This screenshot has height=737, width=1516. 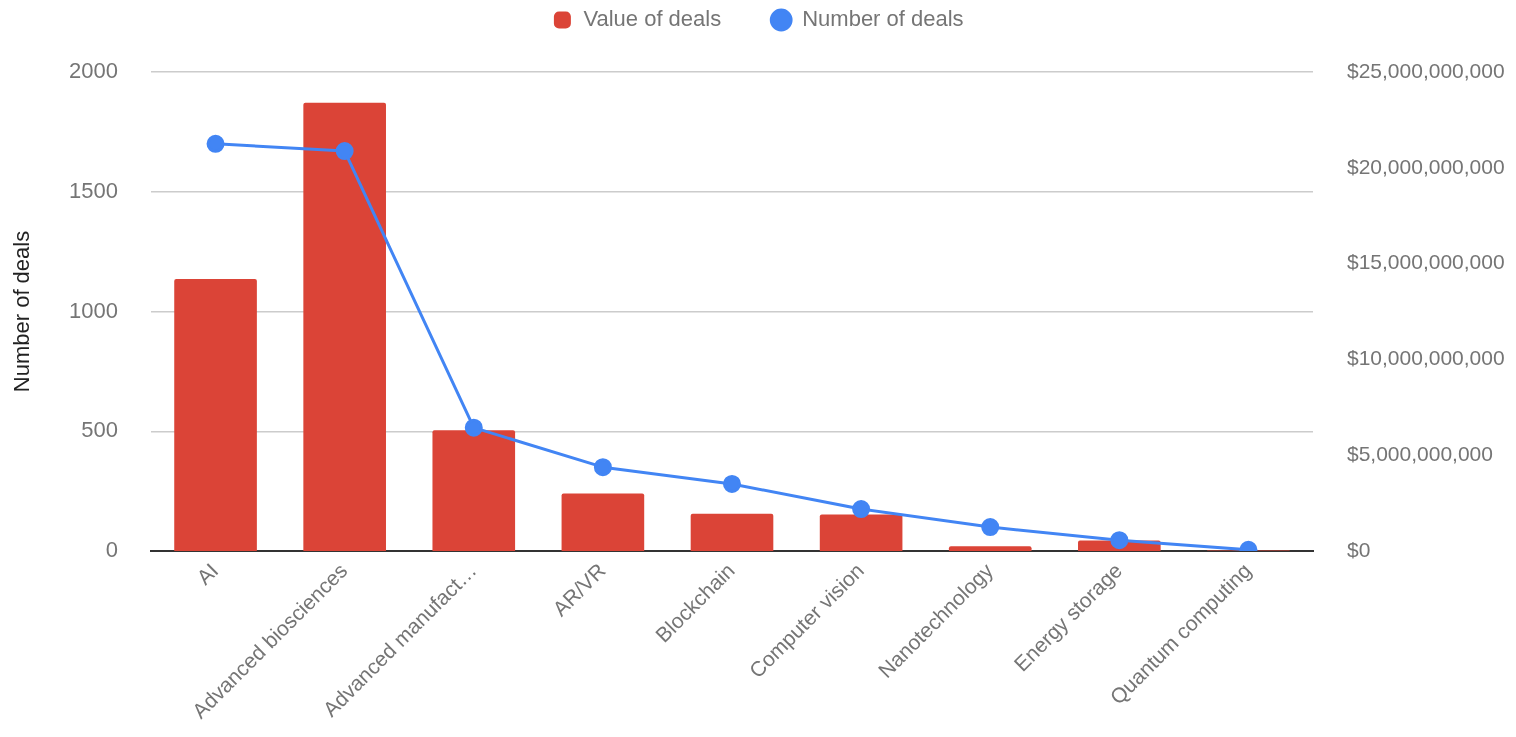 I want to click on y-tick-label: 0, so click(x=111, y=550).